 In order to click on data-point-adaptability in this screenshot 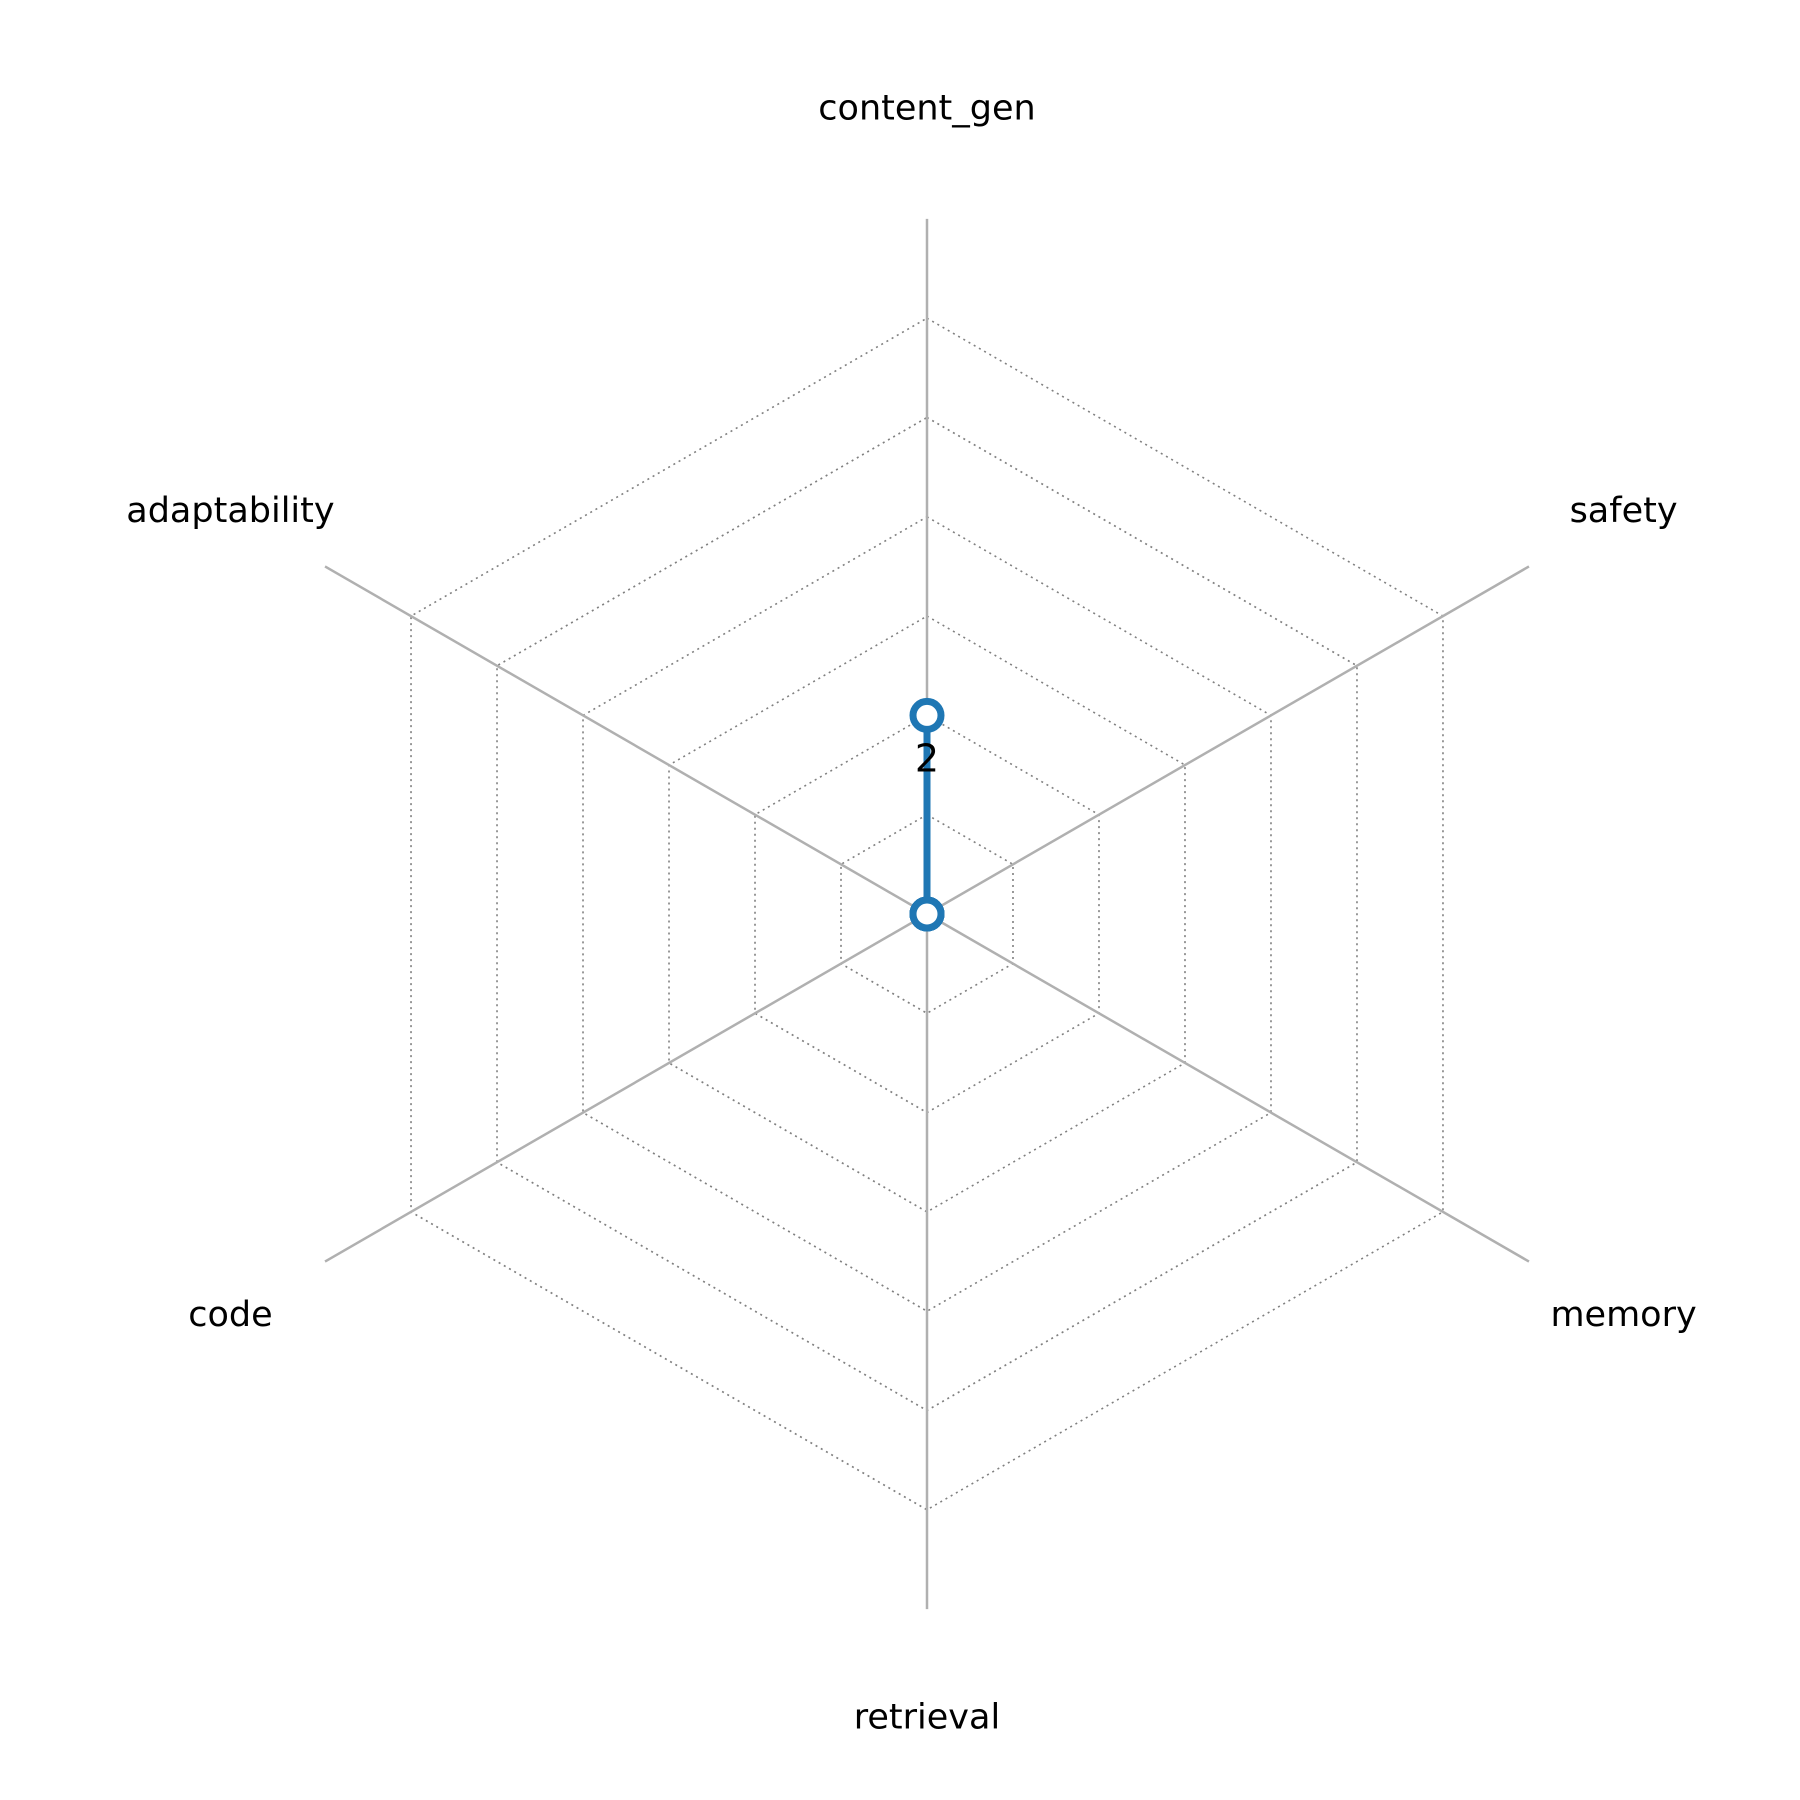, I will do `click(927, 914)`.